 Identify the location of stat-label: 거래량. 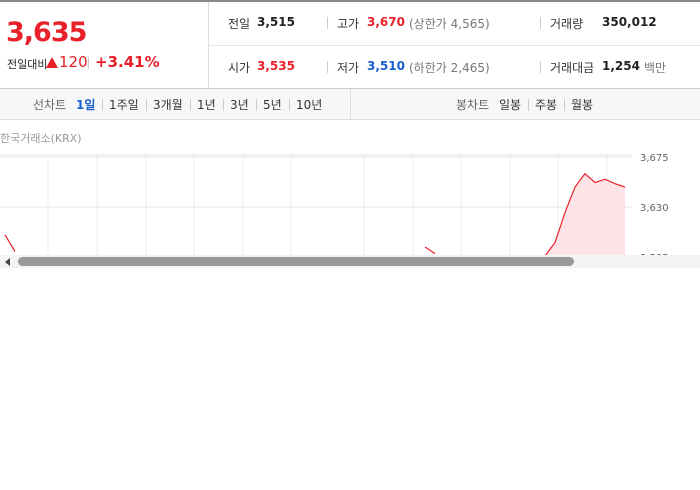
(567, 24).